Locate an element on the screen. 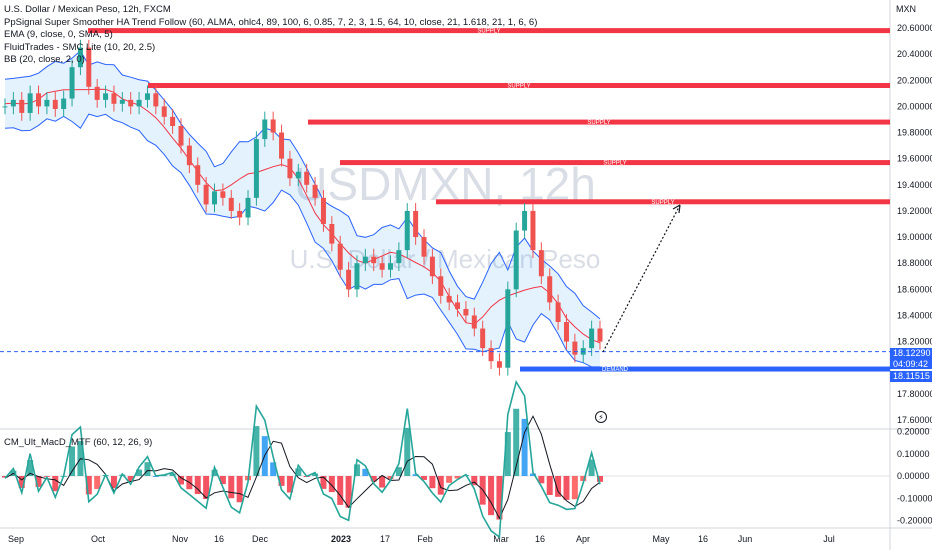 The width and height of the screenshot is (932, 550). time-tick-label: Jun is located at coordinates (745, 539).